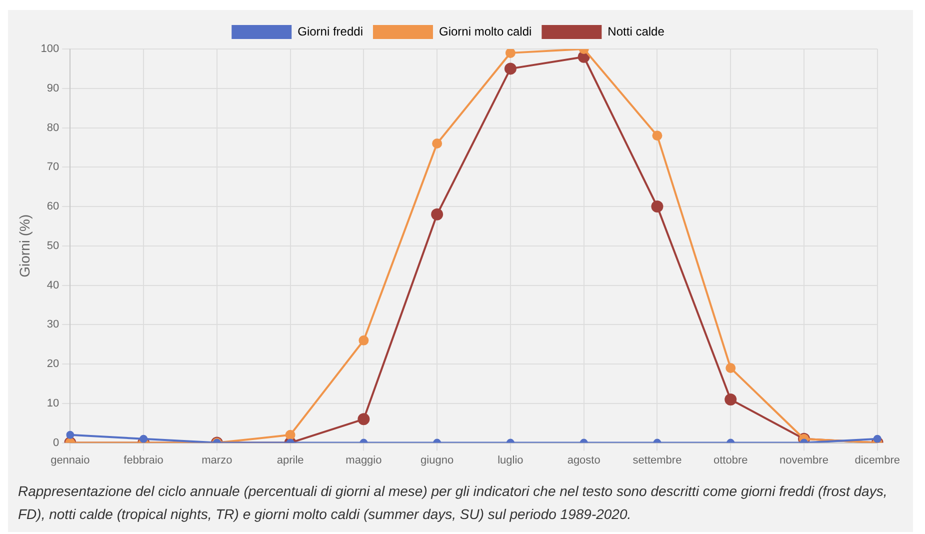 The height and width of the screenshot is (534, 925). Describe the element at coordinates (583, 460) in the screenshot. I see `x-tick-label: agosto` at that location.